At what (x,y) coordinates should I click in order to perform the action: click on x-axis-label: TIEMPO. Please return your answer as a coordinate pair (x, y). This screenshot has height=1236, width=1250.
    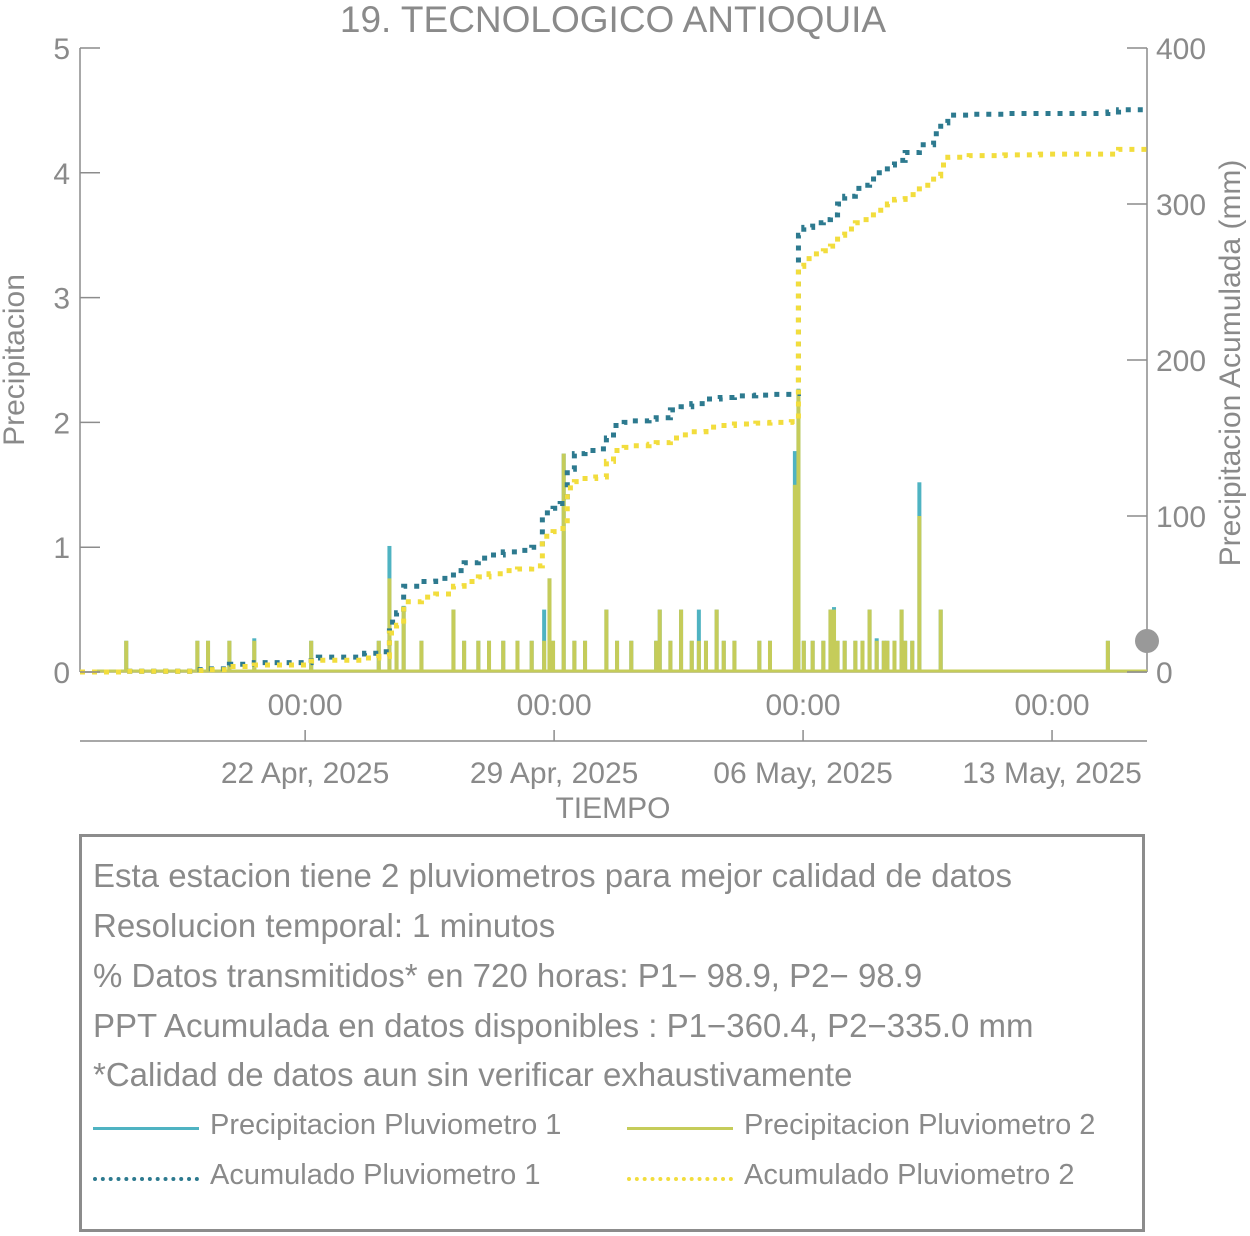
    Looking at the image, I should click on (612, 808).